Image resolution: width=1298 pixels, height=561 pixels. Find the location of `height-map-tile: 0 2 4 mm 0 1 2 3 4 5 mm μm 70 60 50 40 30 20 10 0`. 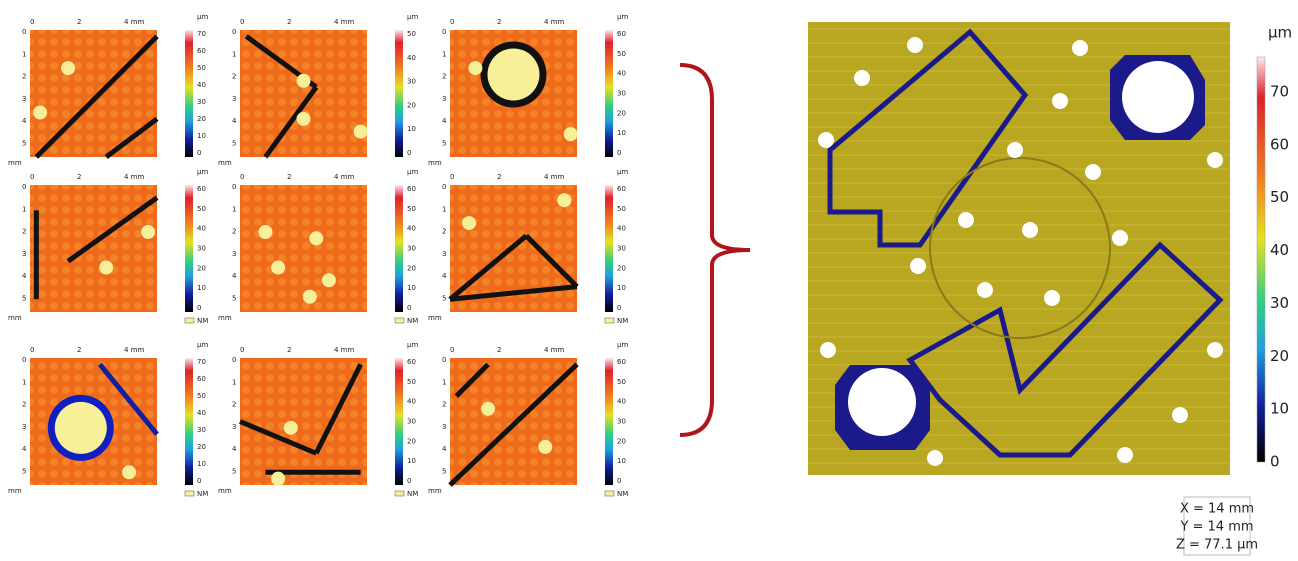

height-map-tile: 0 2 4 mm 0 1 2 3 4 5 mm μm 70 60 50 40 30 20 10 0 is located at coordinates (108, 90).